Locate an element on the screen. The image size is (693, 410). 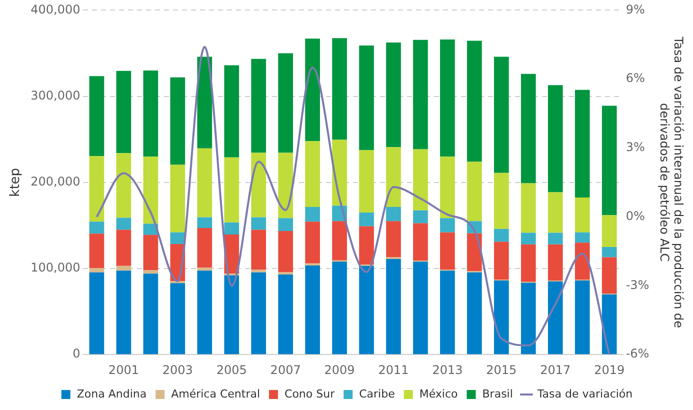
x-tick-label: 2007 is located at coordinates (285, 369).